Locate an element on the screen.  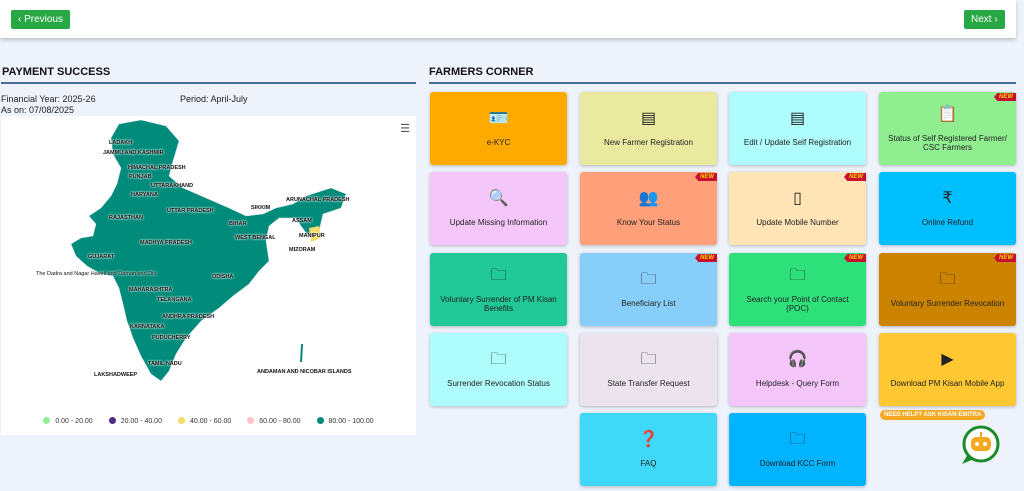
tile-update-mobile-number: ▯ Update Mobile Number NEW is located at coordinates (797, 208).